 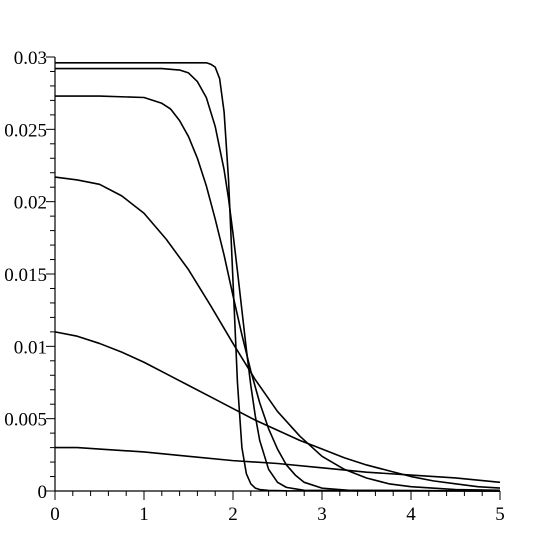 What do you see at coordinates (25, 130) in the screenshot?
I see `y-tick-label: 0.025` at bounding box center [25, 130].